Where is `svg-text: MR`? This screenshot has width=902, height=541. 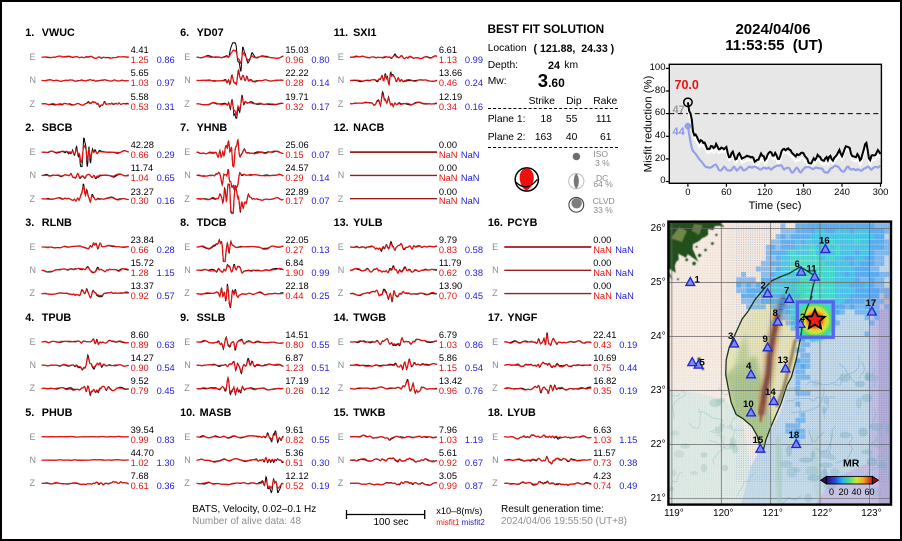 svg-text: MR is located at coordinates (851, 464).